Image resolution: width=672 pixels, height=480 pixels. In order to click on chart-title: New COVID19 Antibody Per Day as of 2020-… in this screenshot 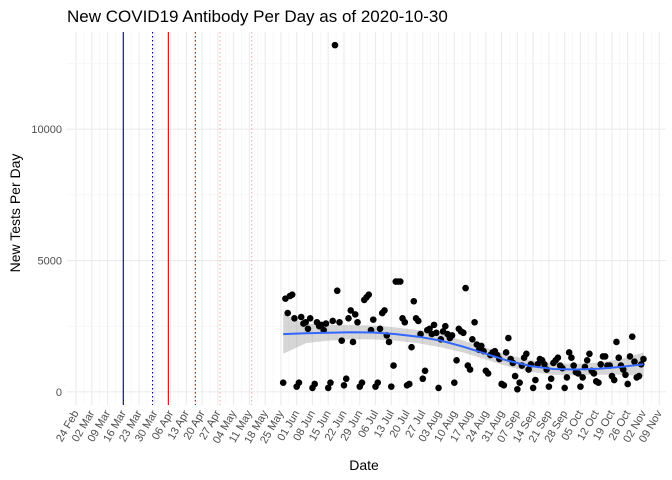, I will do `click(257, 16)`.